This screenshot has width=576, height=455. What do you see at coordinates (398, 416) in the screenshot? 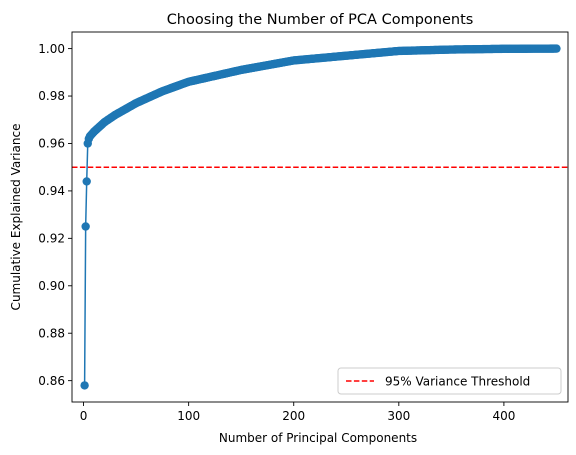
I see `x-tick-label: 300` at bounding box center [398, 416].